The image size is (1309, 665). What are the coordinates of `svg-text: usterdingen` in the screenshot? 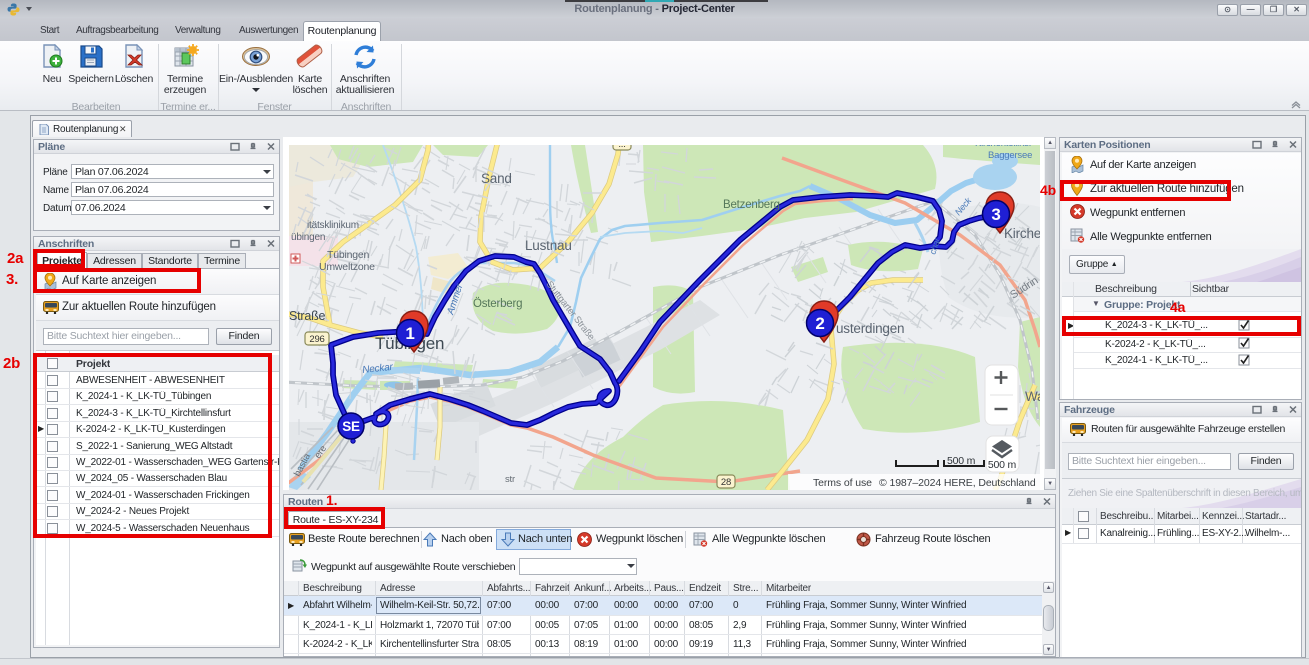 It's located at (870, 328).